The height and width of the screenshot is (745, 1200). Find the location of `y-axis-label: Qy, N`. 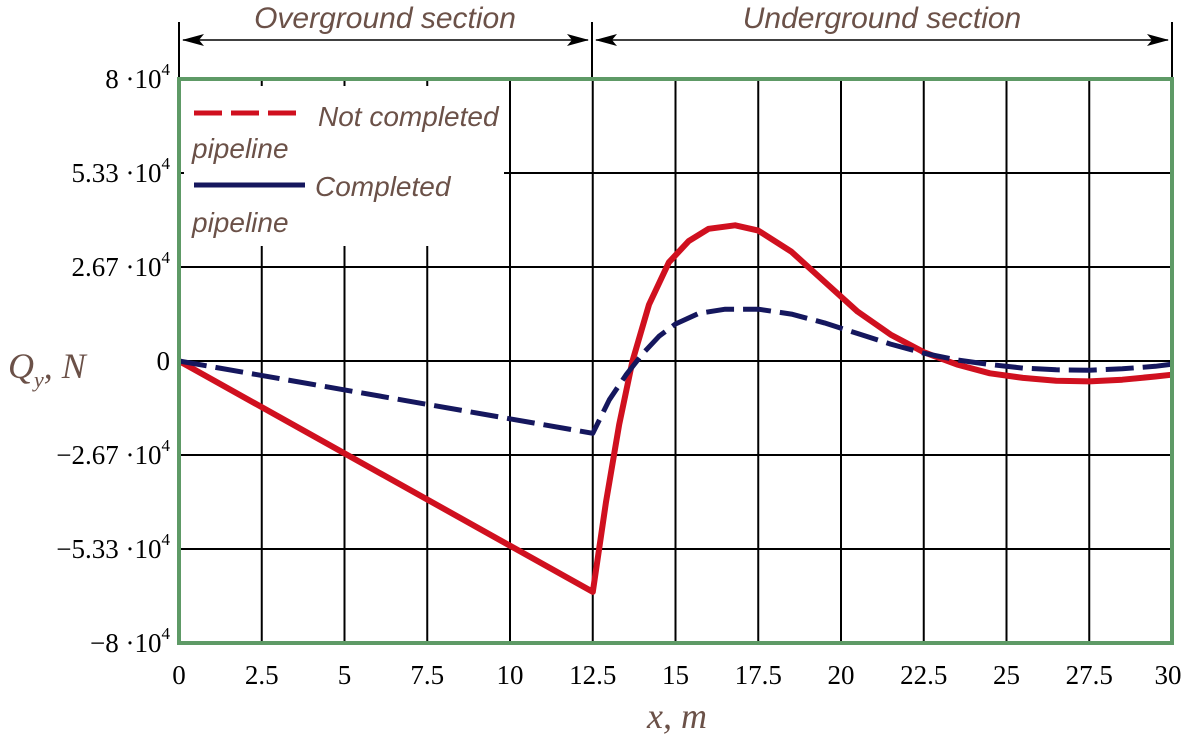

y-axis-label: Qy, N is located at coordinates (48, 369).